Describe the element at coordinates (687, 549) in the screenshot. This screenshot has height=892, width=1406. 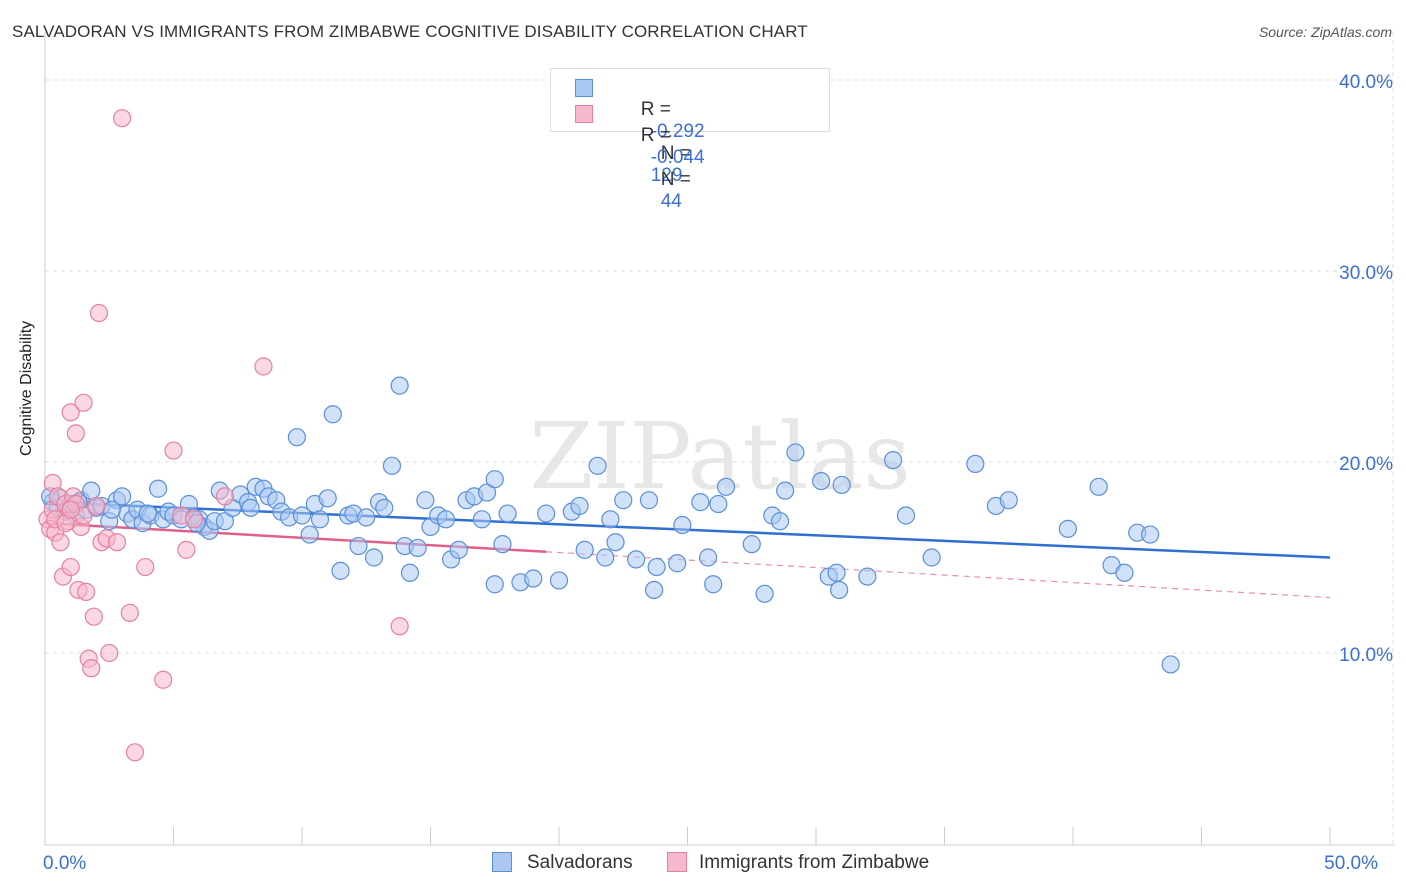
I see `trend-lines` at that location.